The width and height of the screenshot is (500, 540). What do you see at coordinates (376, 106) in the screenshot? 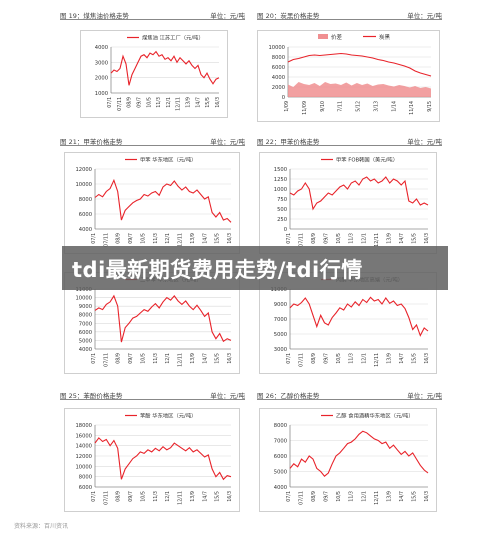
I see `x-tick-label: 3/13` at bounding box center [376, 106].